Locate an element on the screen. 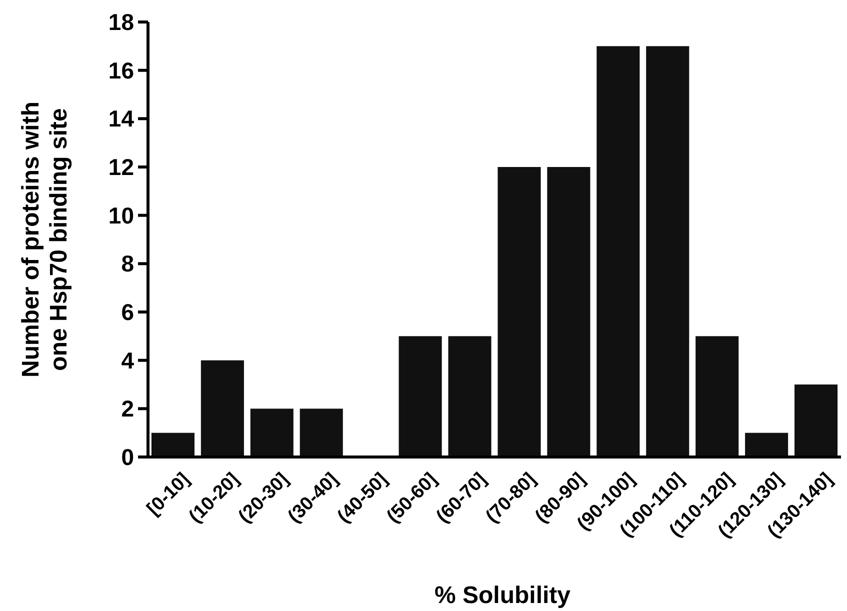  y-tick-label: 8 is located at coordinates (127, 263).